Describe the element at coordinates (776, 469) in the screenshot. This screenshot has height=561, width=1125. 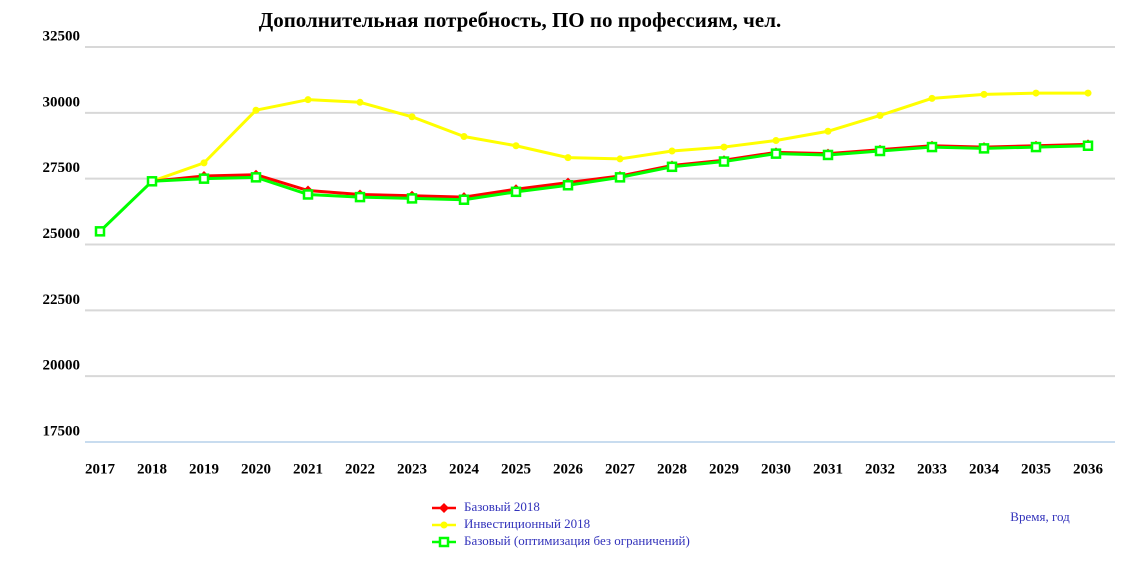
I see `x-tick-label: 2030` at that location.